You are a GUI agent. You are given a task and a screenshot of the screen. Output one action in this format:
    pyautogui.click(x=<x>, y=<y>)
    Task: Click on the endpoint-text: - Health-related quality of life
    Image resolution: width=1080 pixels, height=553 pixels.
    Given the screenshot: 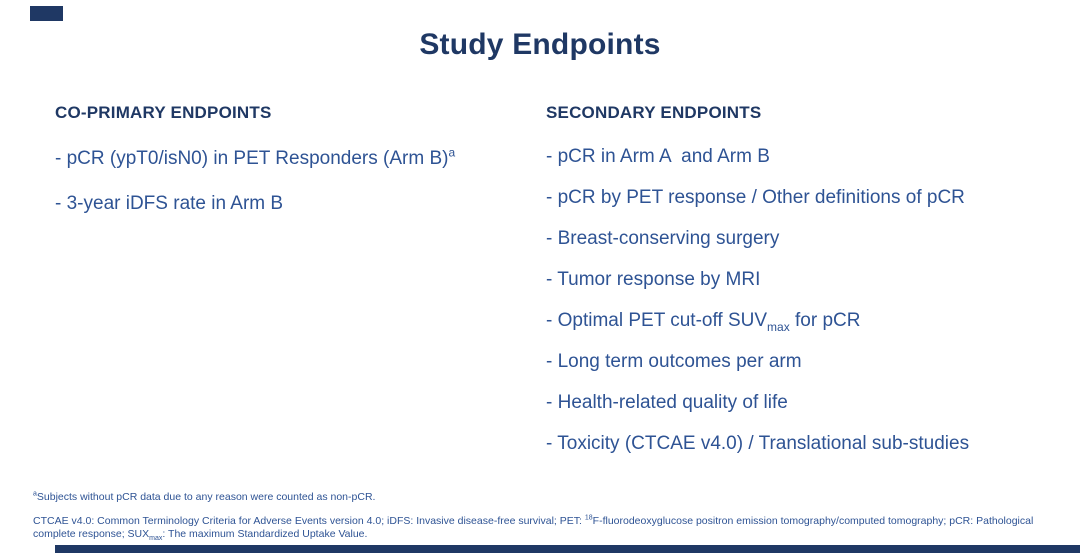 What is the action you would take?
    pyautogui.click(x=667, y=402)
    